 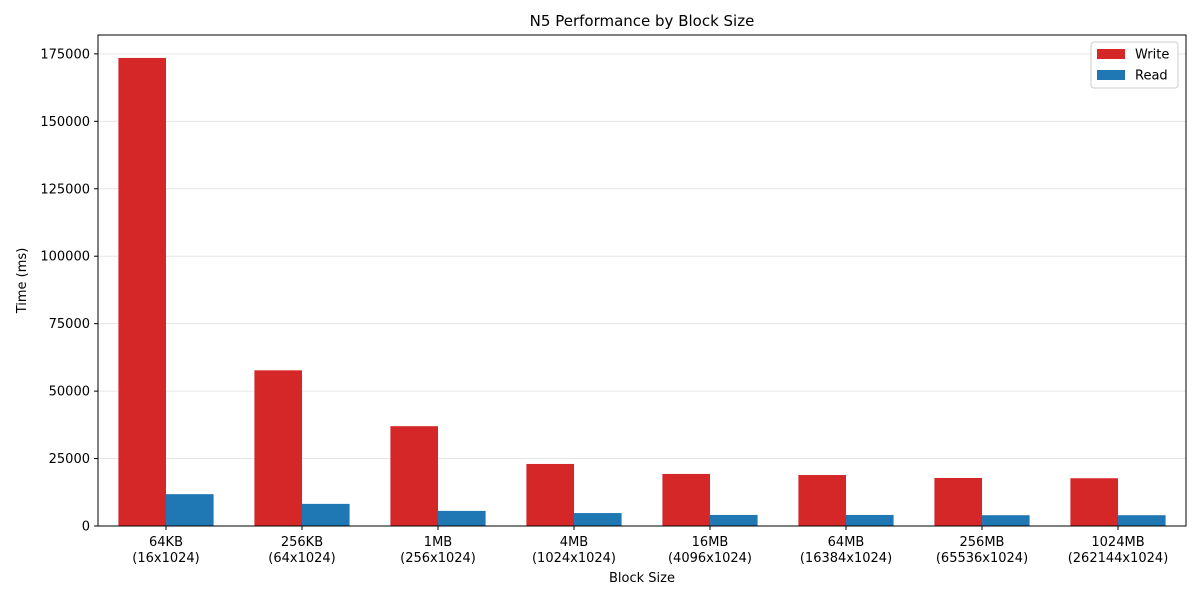 I want to click on legend-swatch-write, so click(x=1111, y=54).